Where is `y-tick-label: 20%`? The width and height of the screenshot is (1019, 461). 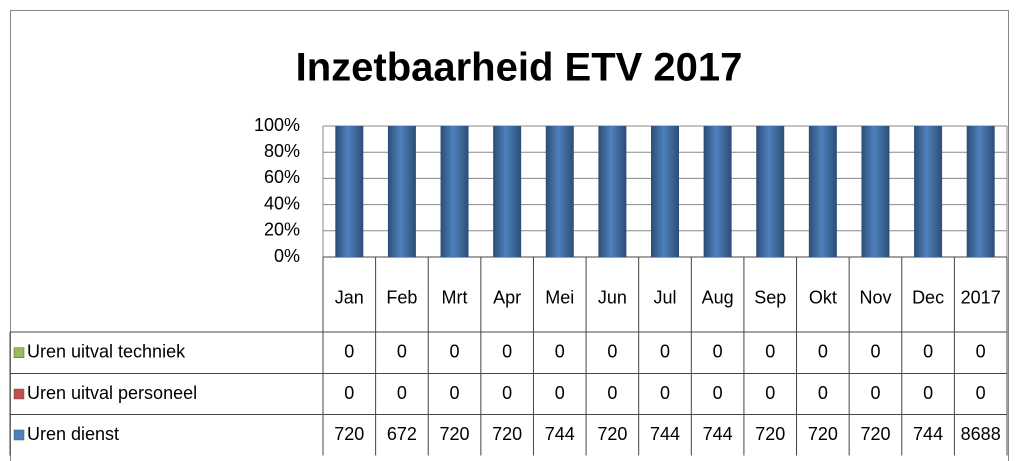
y-tick-label: 20% is located at coordinates (282, 230).